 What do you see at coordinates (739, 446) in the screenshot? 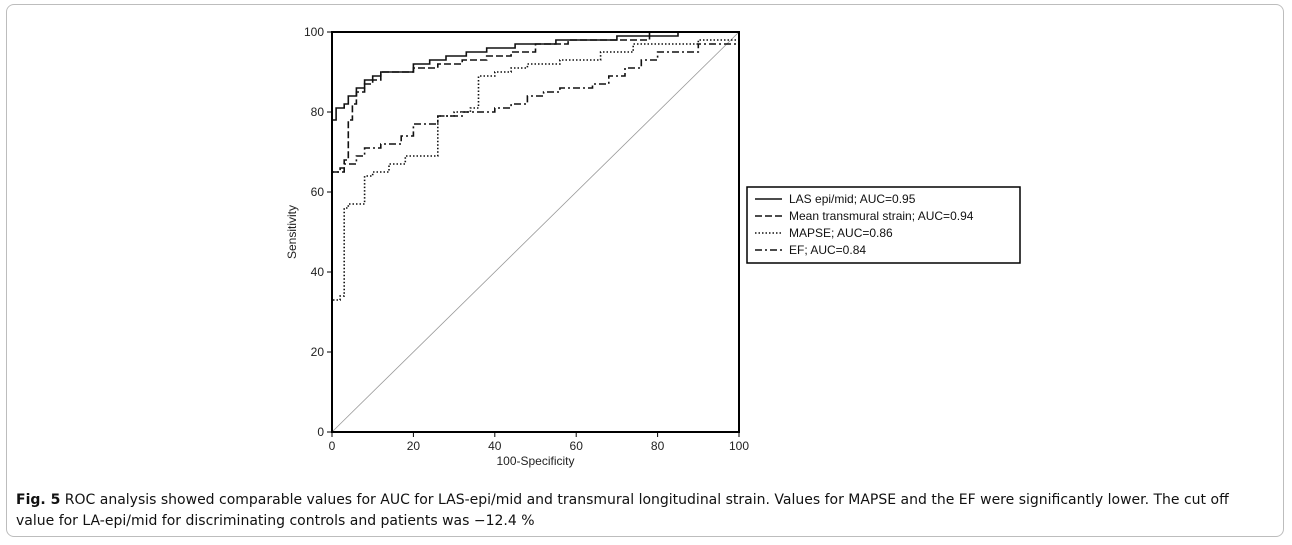
I see `x-tick-label: 100` at bounding box center [739, 446].